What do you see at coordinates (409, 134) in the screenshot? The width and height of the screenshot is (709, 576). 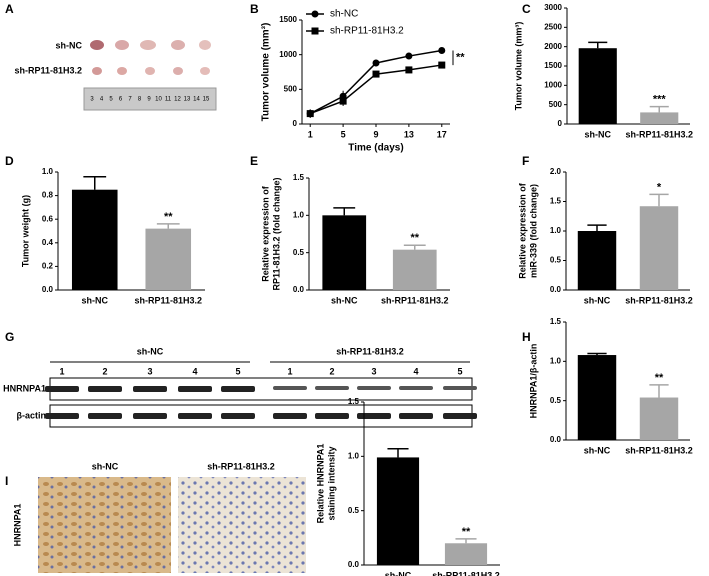 I see `x-tick-label: 13` at bounding box center [409, 134].